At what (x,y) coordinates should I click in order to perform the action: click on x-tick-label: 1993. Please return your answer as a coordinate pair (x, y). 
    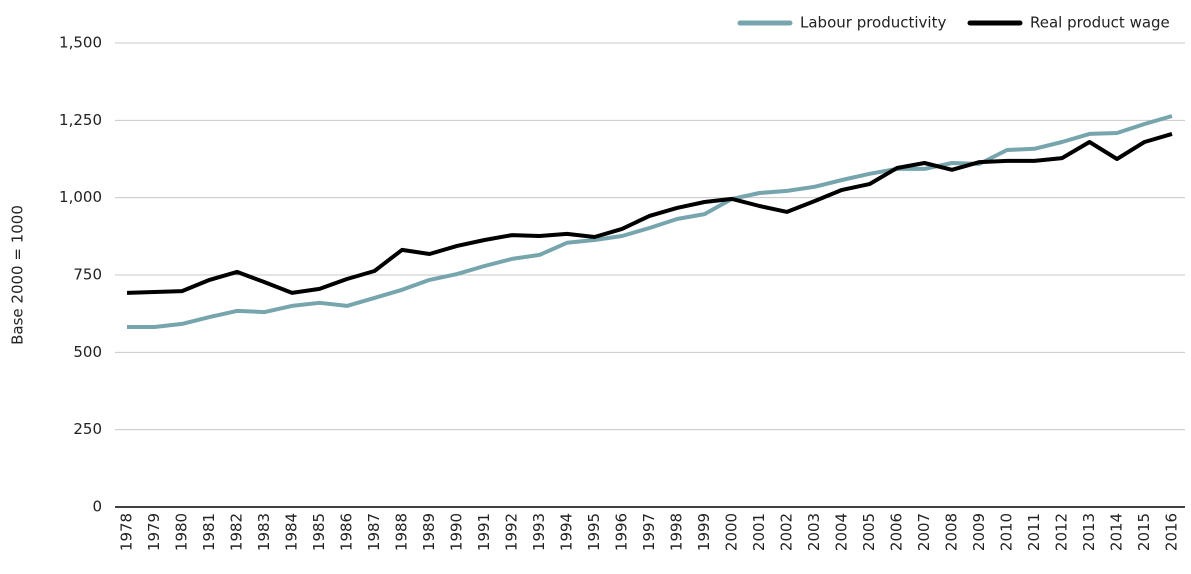
    Looking at the image, I should click on (539, 532).